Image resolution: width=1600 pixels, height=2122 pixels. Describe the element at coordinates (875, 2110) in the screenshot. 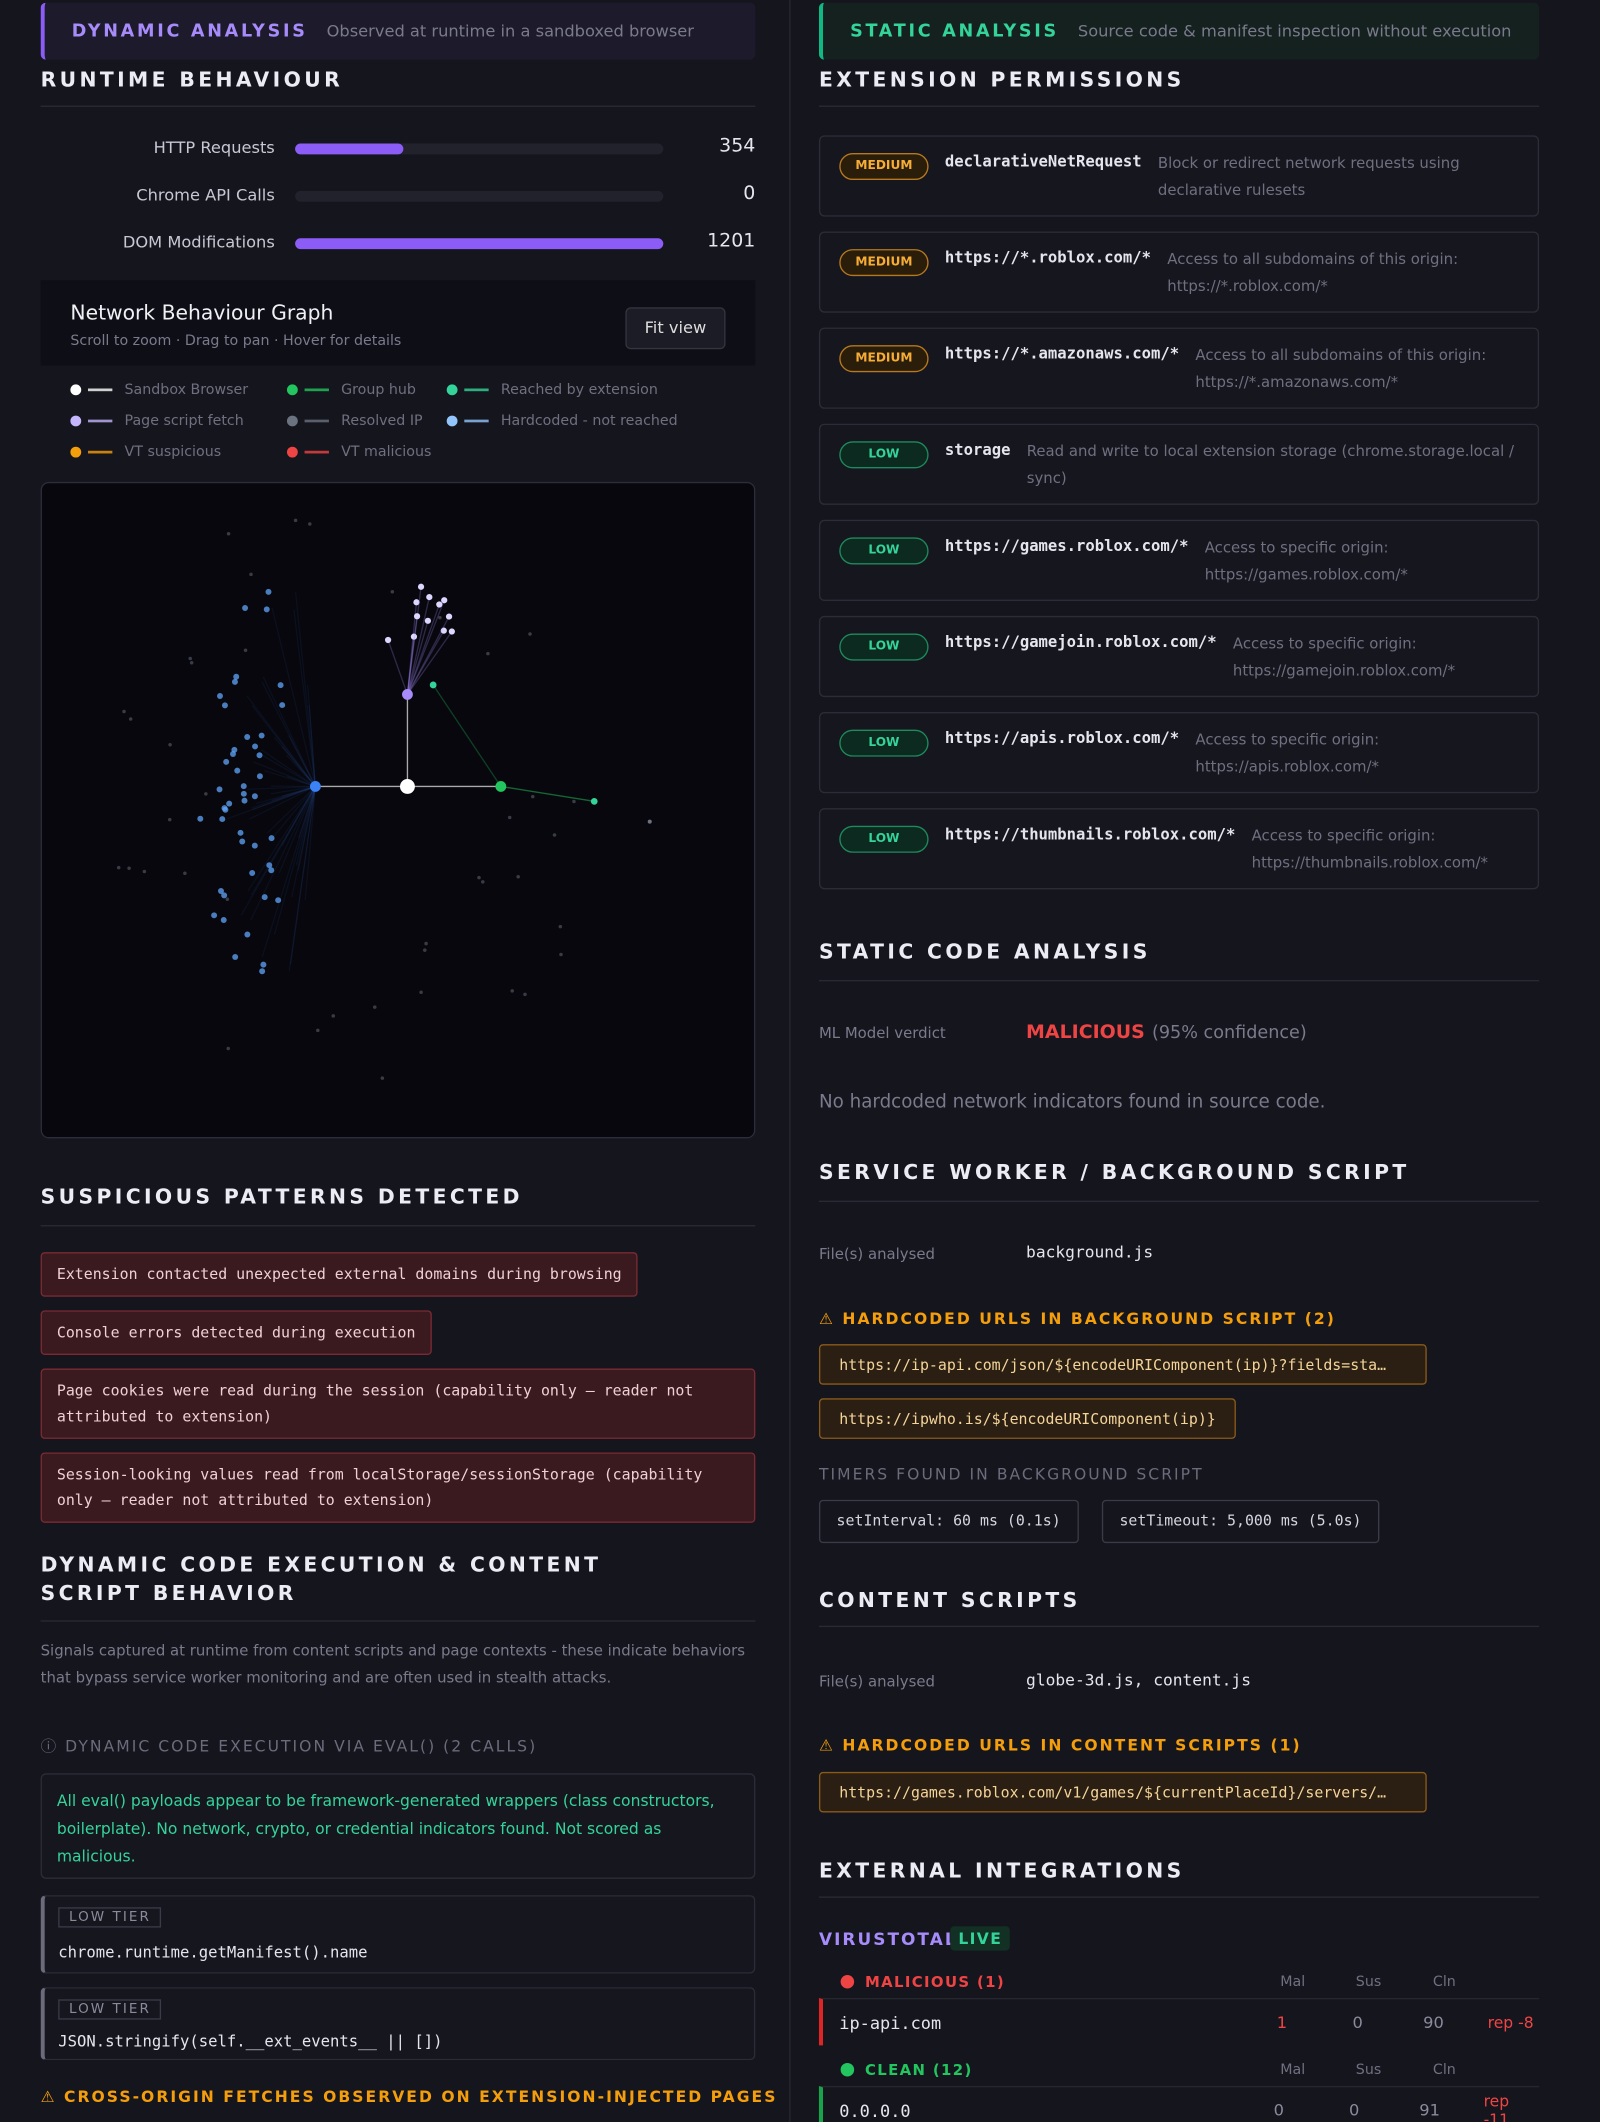

I see `domain: 0.0.0.0` at that location.